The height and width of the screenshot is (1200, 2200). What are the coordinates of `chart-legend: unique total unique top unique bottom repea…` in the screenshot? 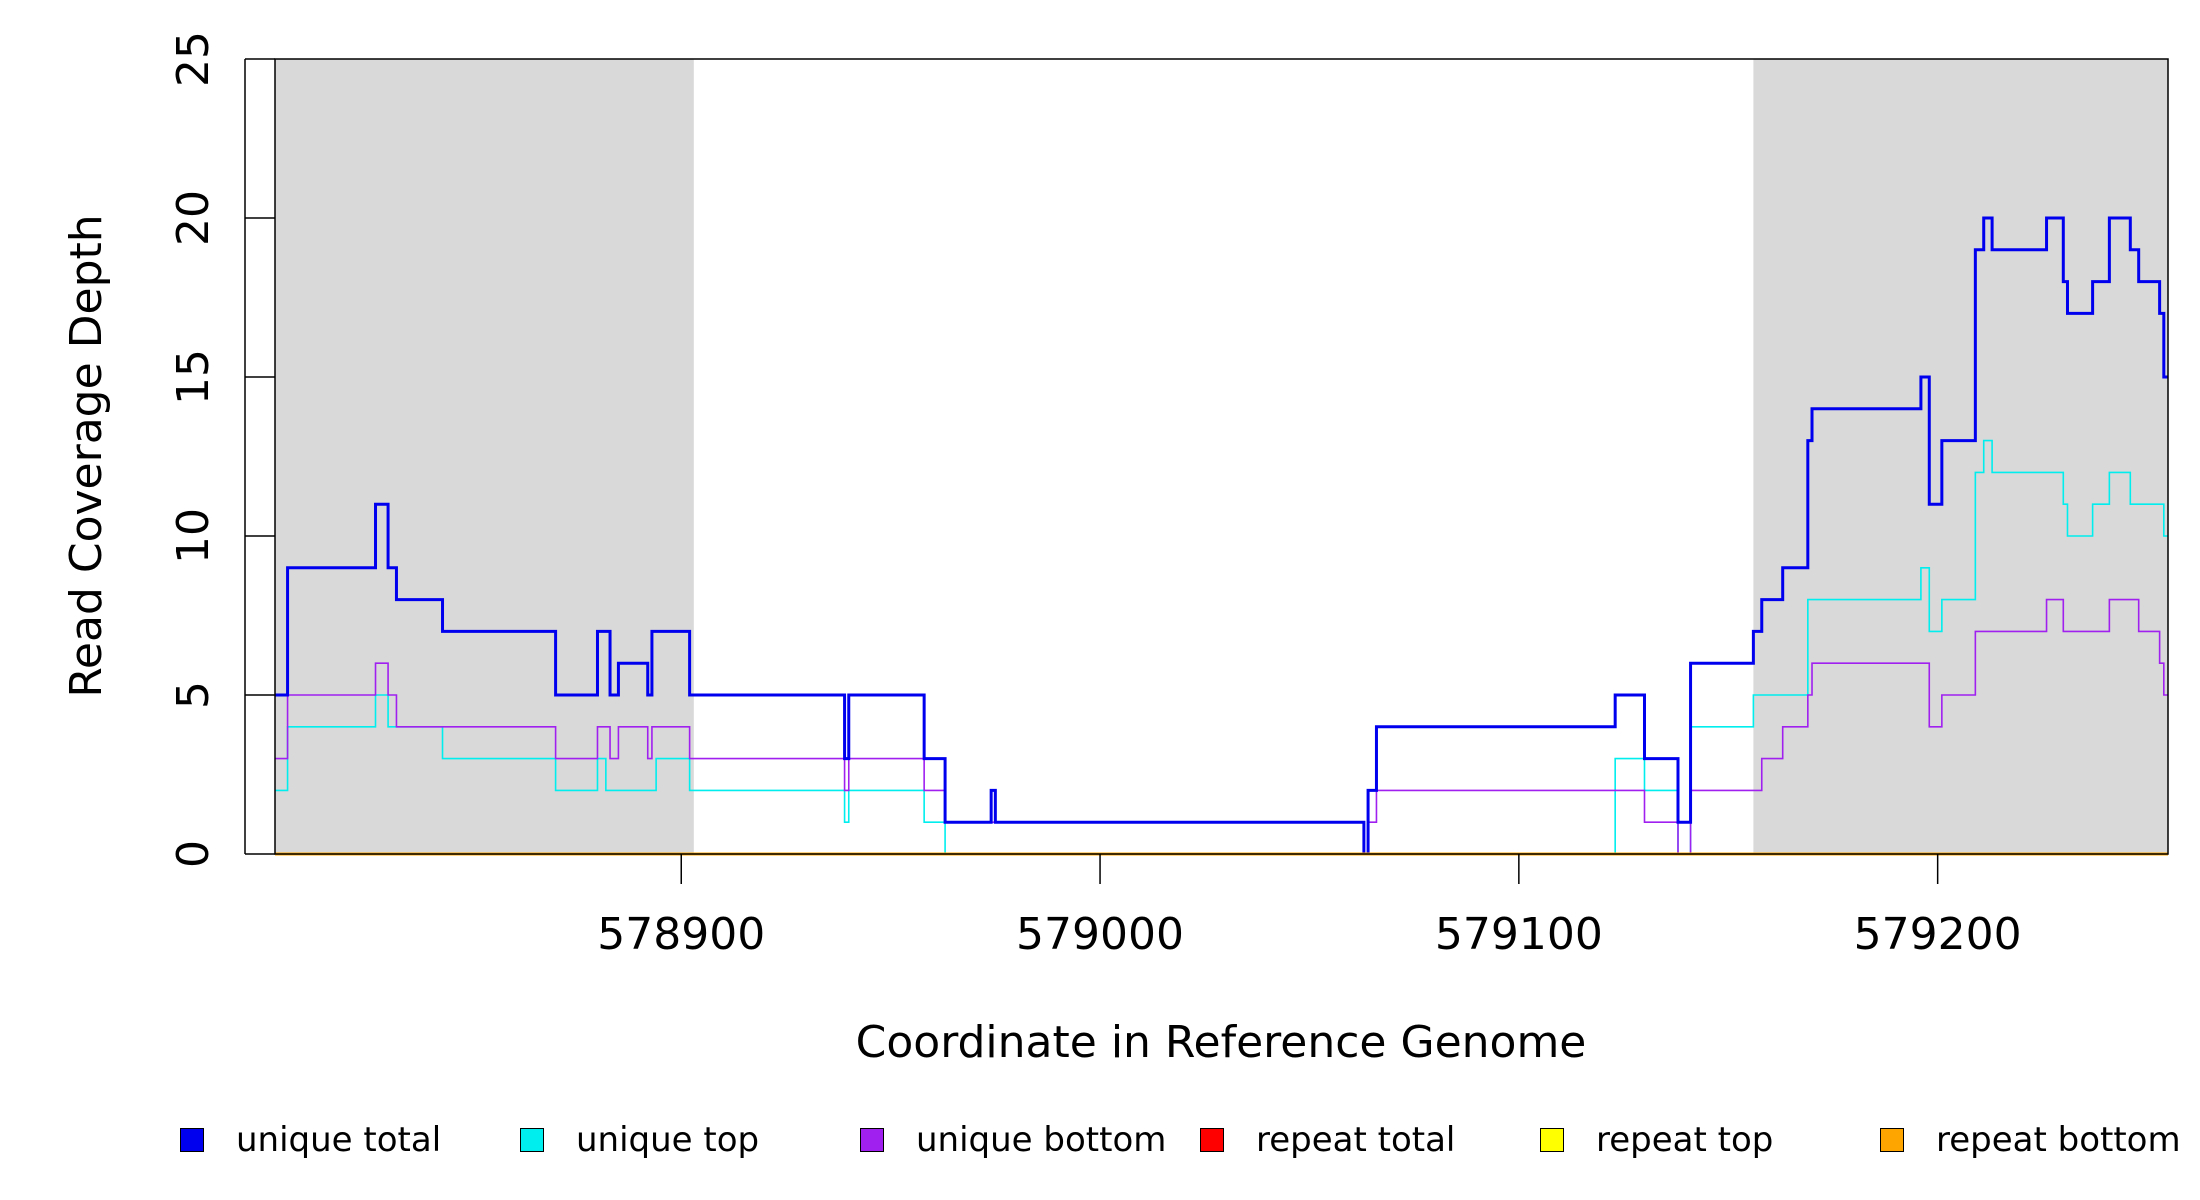 It's located at (1100, 1140).